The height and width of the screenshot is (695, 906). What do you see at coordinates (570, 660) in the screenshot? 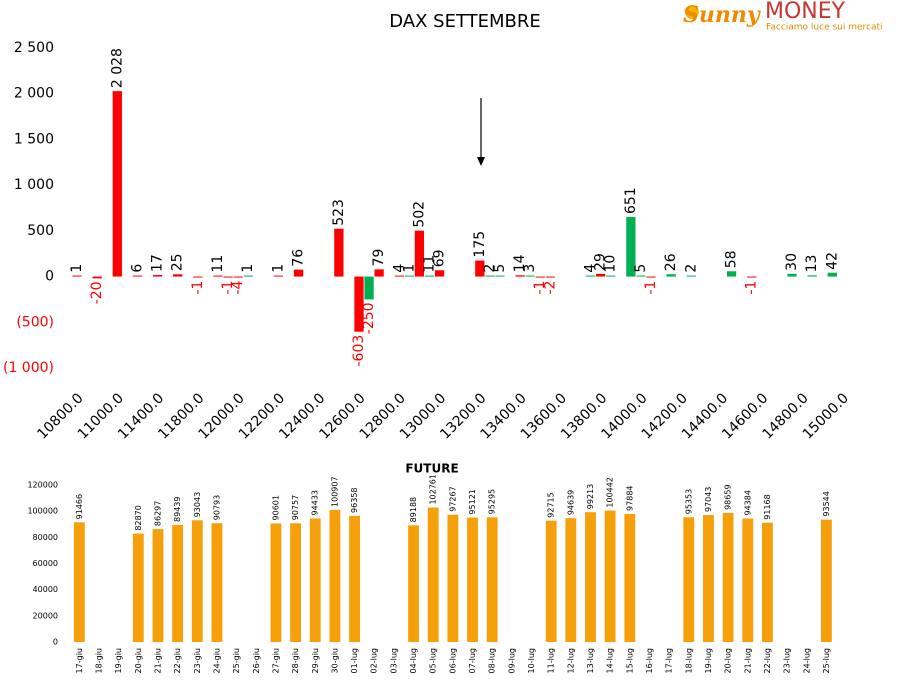
I see `x-tick-label: 12-lug` at bounding box center [570, 660].